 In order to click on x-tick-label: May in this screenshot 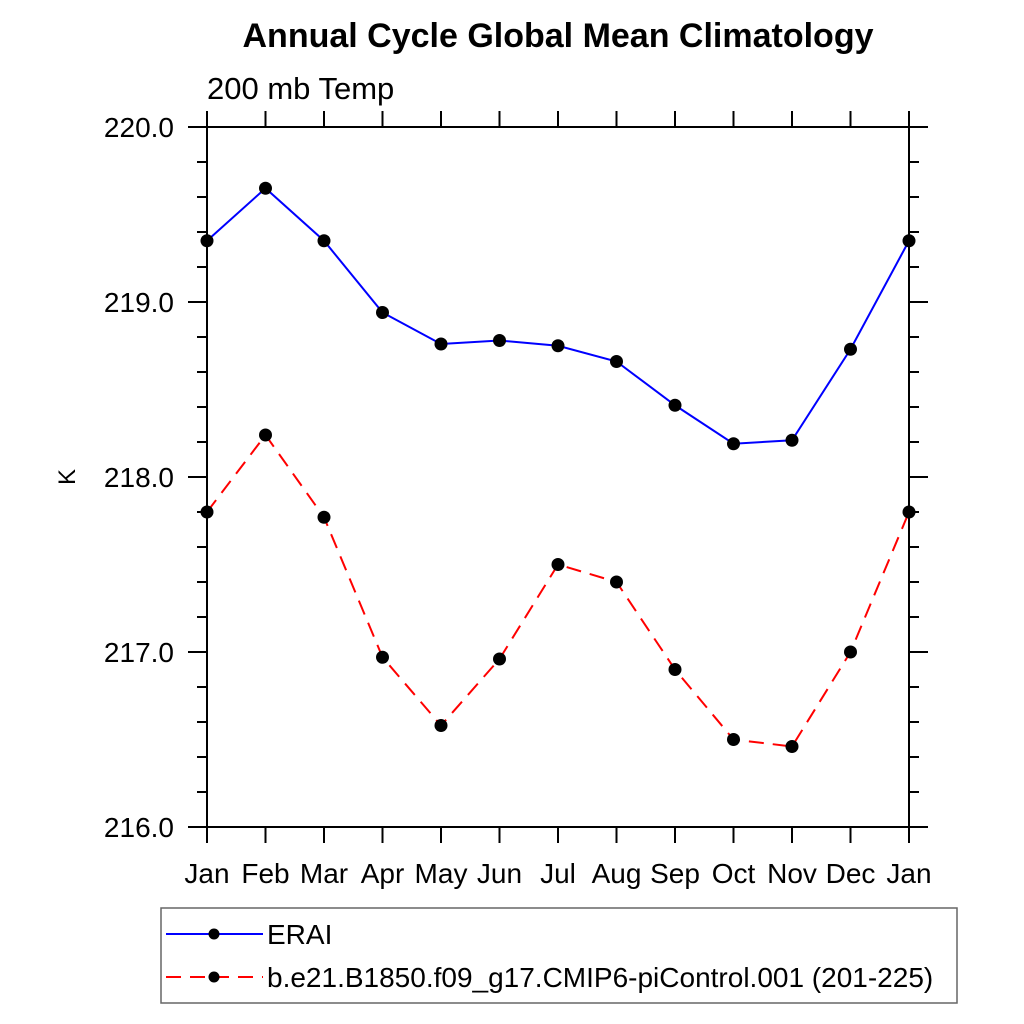, I will do `click(441, 873)`.